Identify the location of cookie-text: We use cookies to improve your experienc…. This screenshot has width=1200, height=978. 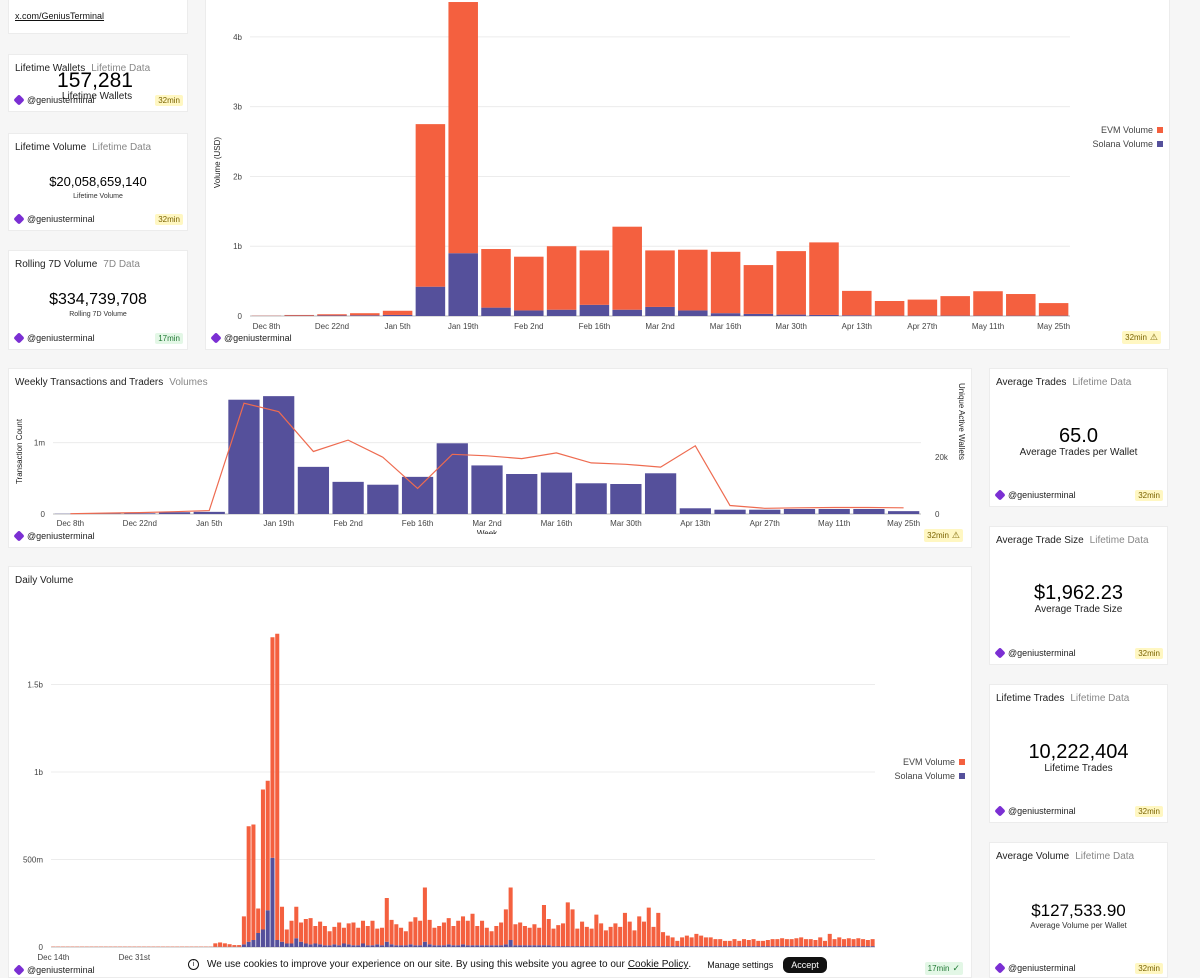
(416, 964).